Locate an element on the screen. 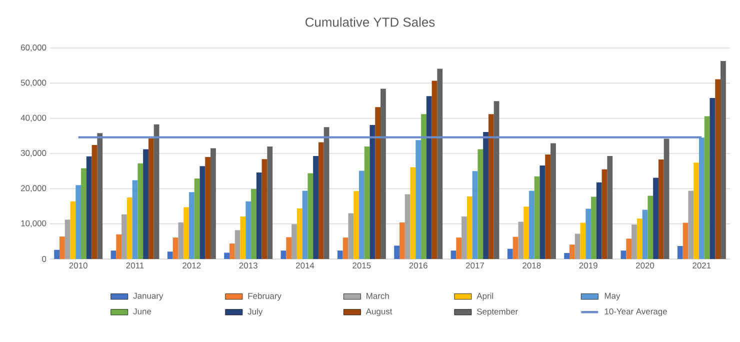  y-tick-label: 20,000 is located at coordinates (33, 188).